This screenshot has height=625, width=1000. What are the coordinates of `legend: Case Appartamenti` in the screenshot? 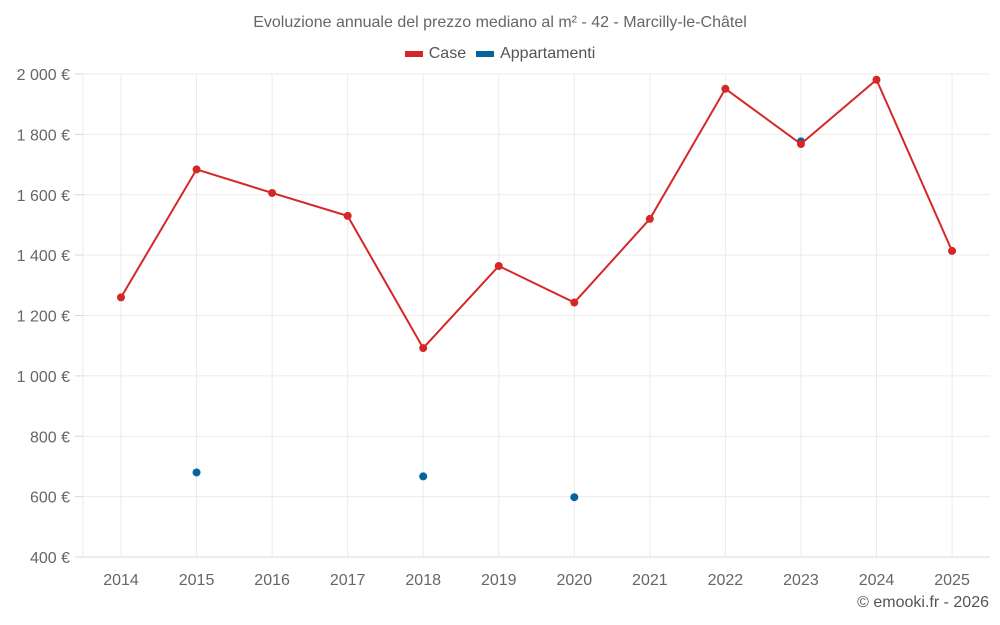 It's located at (500, 54).